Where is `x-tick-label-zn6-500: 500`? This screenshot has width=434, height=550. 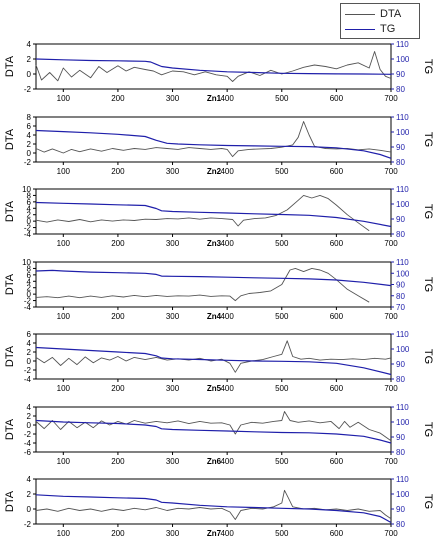 x-tick-label-zn6-500: 500 is located at coordinates (282, 461).